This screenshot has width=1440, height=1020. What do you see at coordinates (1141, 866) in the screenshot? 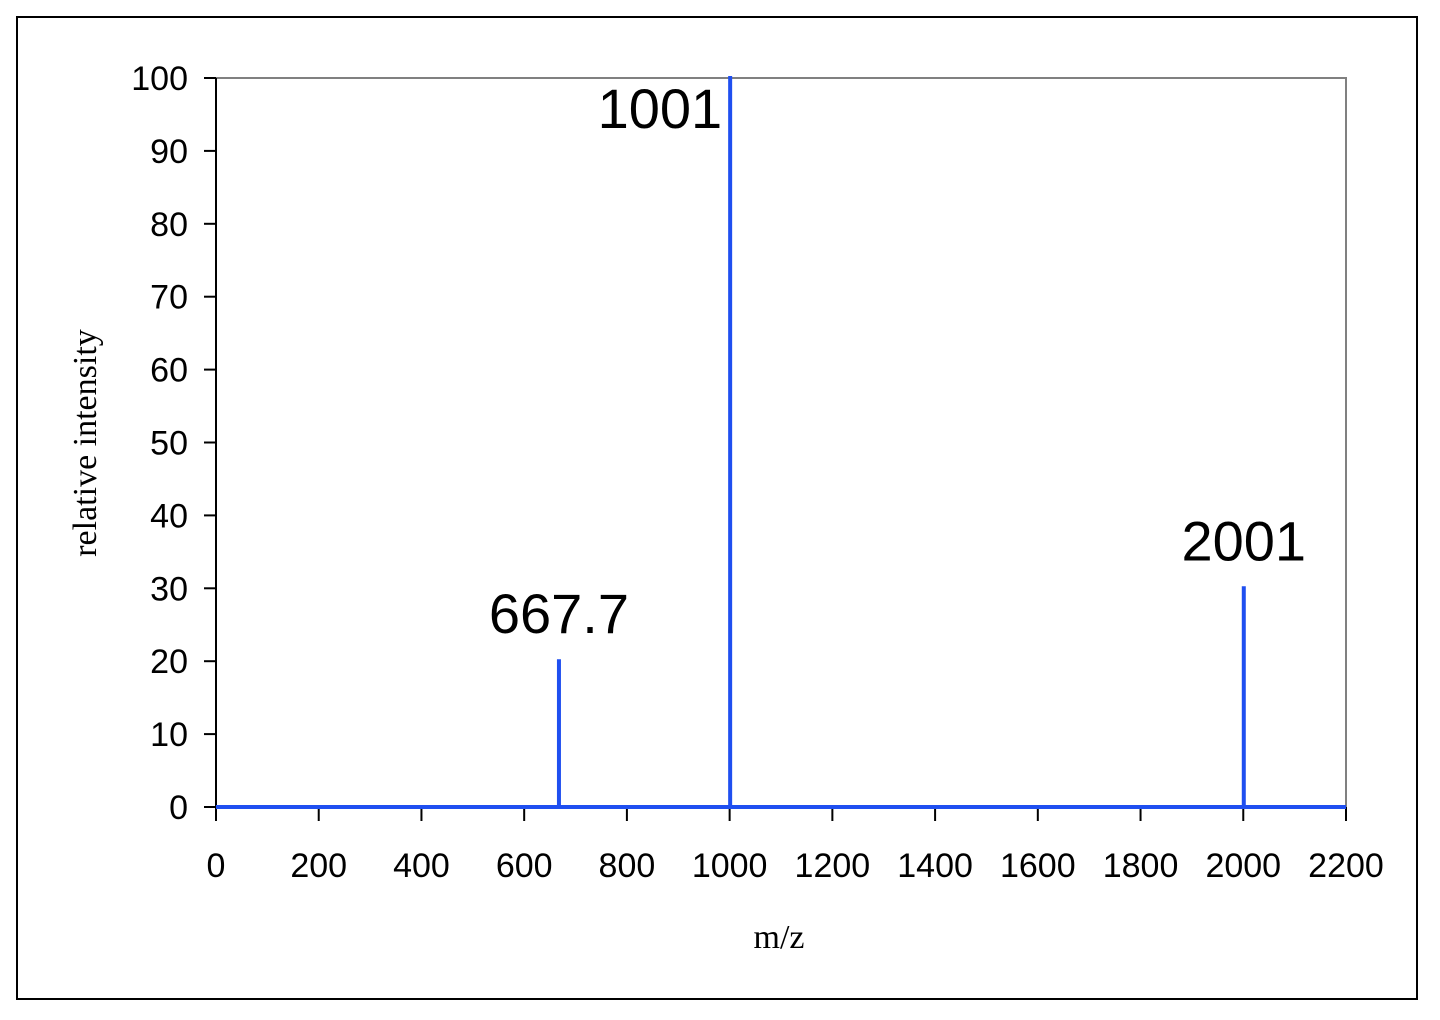
I see `x-tick-label: 1800` at bounding box center [1141, 866].